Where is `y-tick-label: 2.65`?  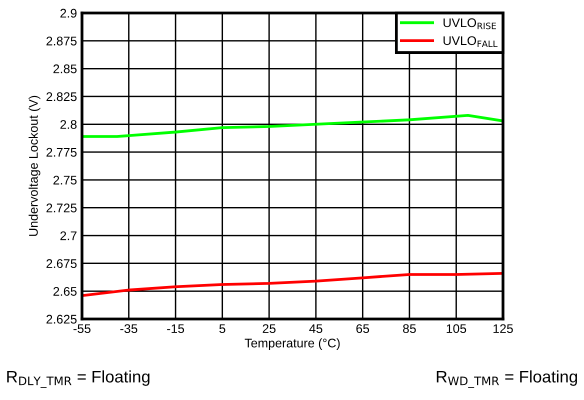
y-tick-label: 2.65 is located at coordinates (65, 291).